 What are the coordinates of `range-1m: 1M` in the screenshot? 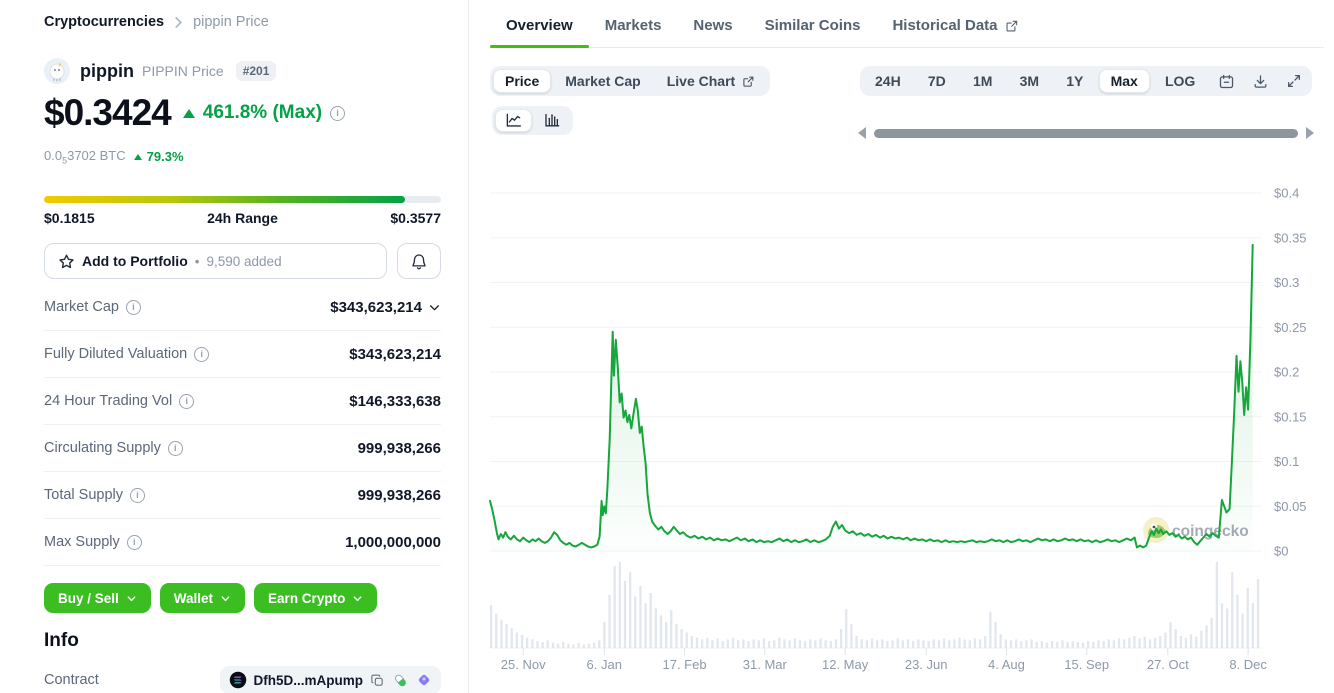 It's located at (982, 81).